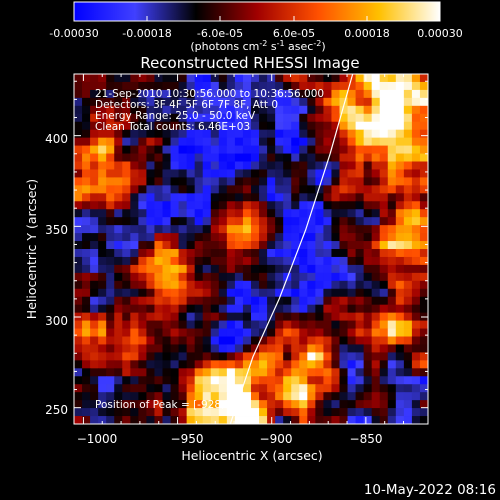 Image resolution: width=500 pixels, height=500 pixels. I want to click on colorbar-tick-label: 6.0e-05, so click(294, 33).